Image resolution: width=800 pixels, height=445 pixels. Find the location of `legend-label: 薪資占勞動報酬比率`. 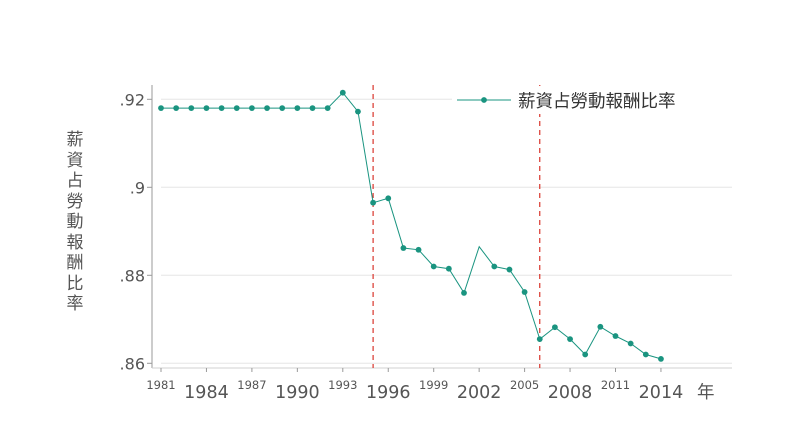

legend-label: 薪資占勞動報酬比率 is located at coordinates (597, 102).